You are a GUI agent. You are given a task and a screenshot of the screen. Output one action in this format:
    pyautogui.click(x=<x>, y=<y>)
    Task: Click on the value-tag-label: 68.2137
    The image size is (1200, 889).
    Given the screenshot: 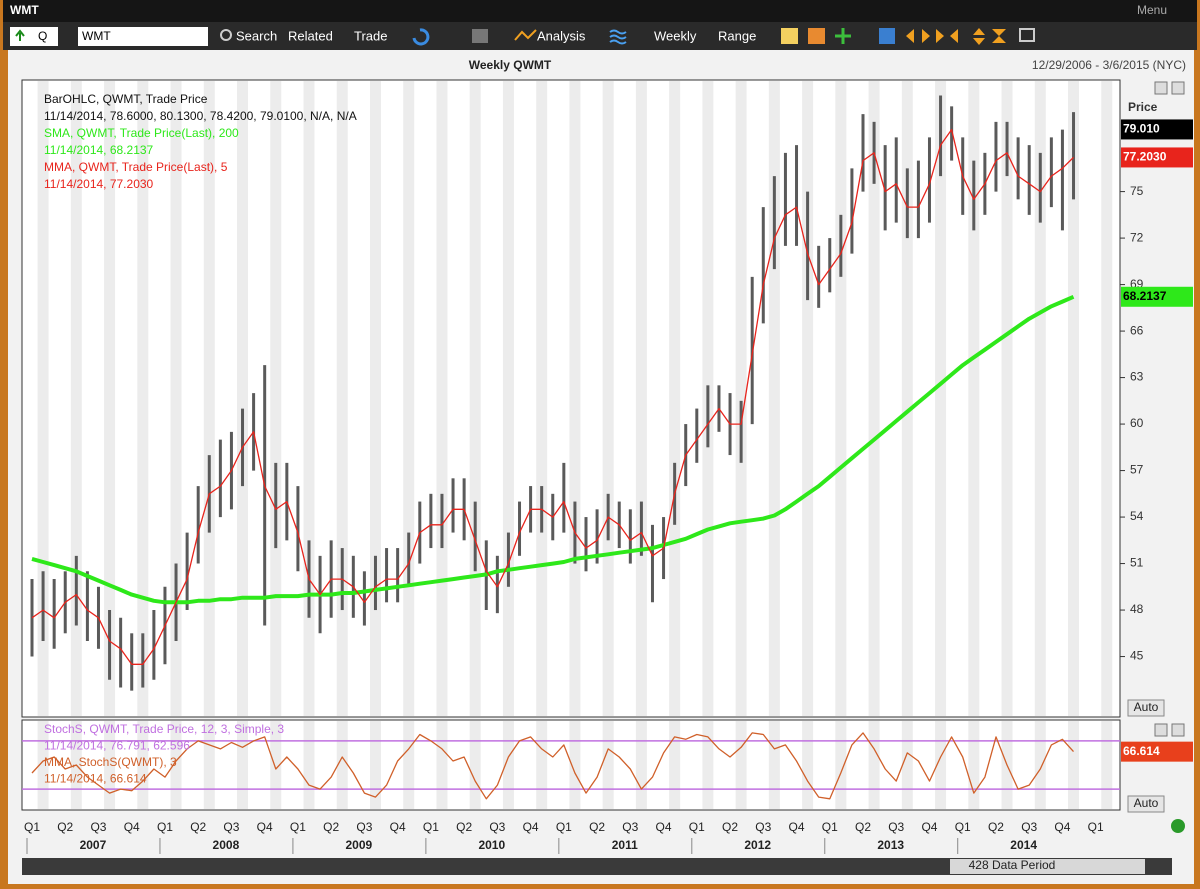 What is the action you would take?
    pyautogui.click(x=1145, y=296)
    